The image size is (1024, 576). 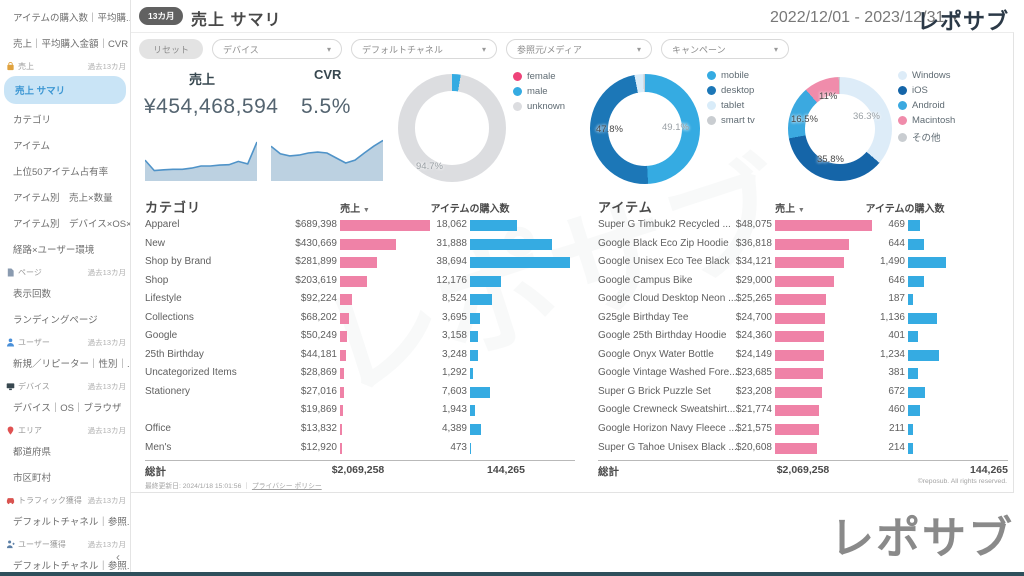 What do you see at coordinates (931, 75) in the screenshot?
I see `legend-label: Windows` at bounding box center [931, 75].